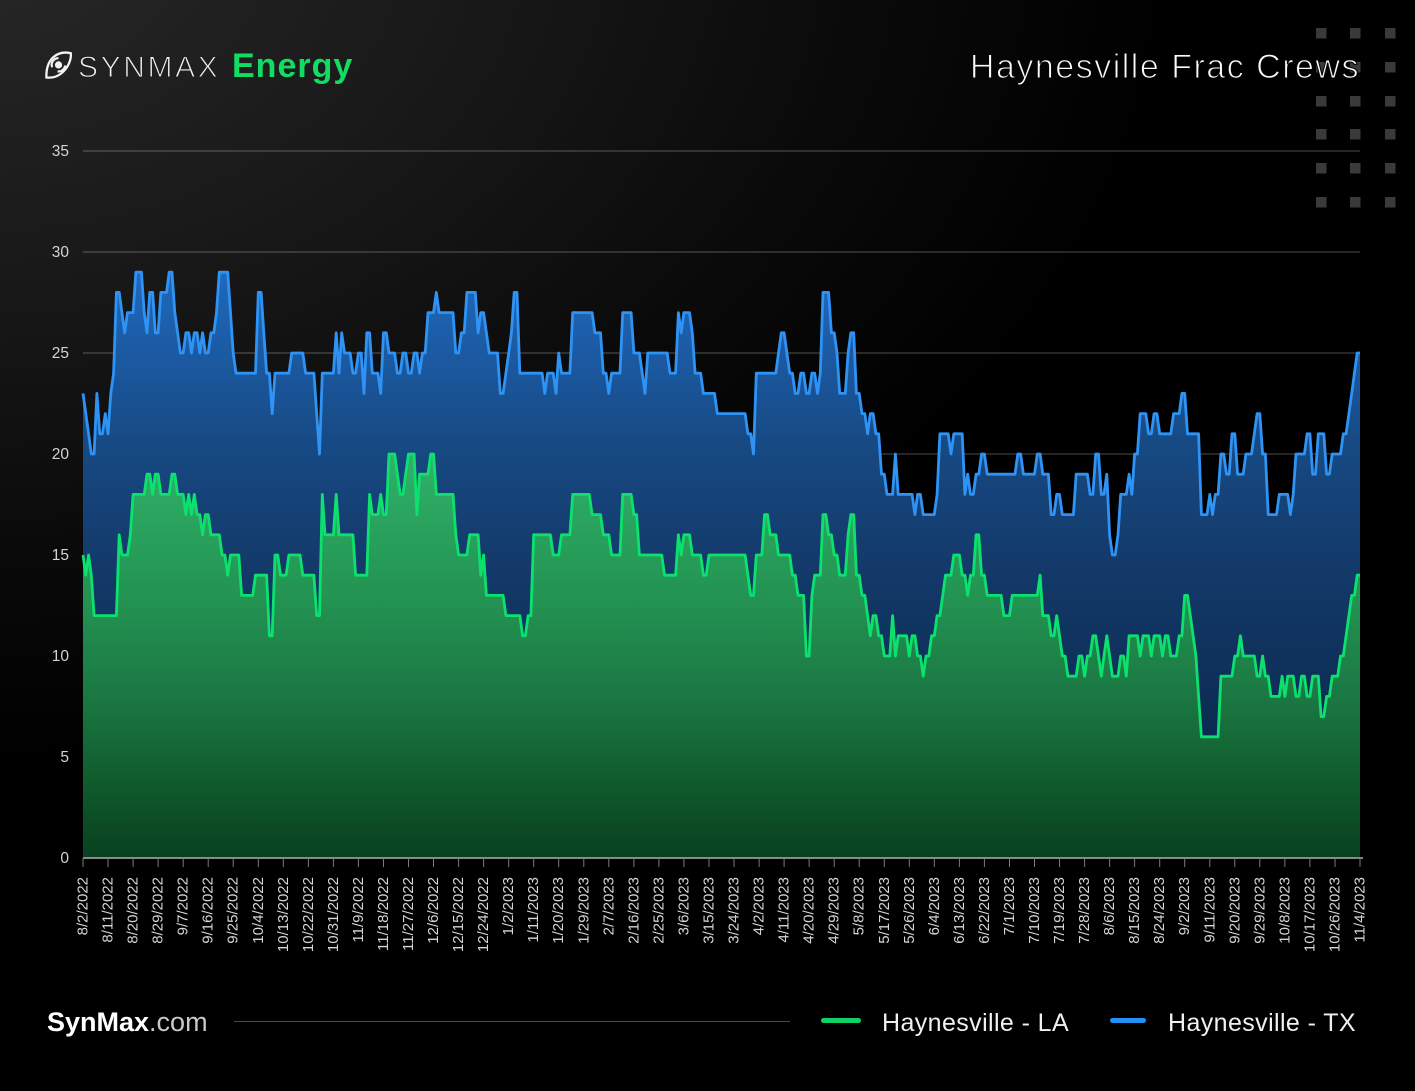 The height and width of the screenshot is (1091, 1415). What do you see at coordinates (1165, 67) in the screenshot?
I see `svg-text: Haynesville Frac Crews` at bounding box center [1165, 67].